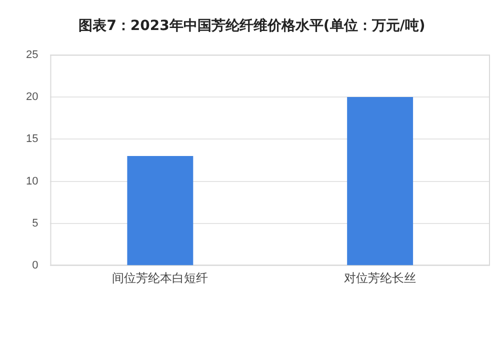 Image resolution: width=504 pixels, height=342 pixels. Describe the element at coordinates (32, 181) in the screenshot. I see `y-tick-label: 10` at that location.